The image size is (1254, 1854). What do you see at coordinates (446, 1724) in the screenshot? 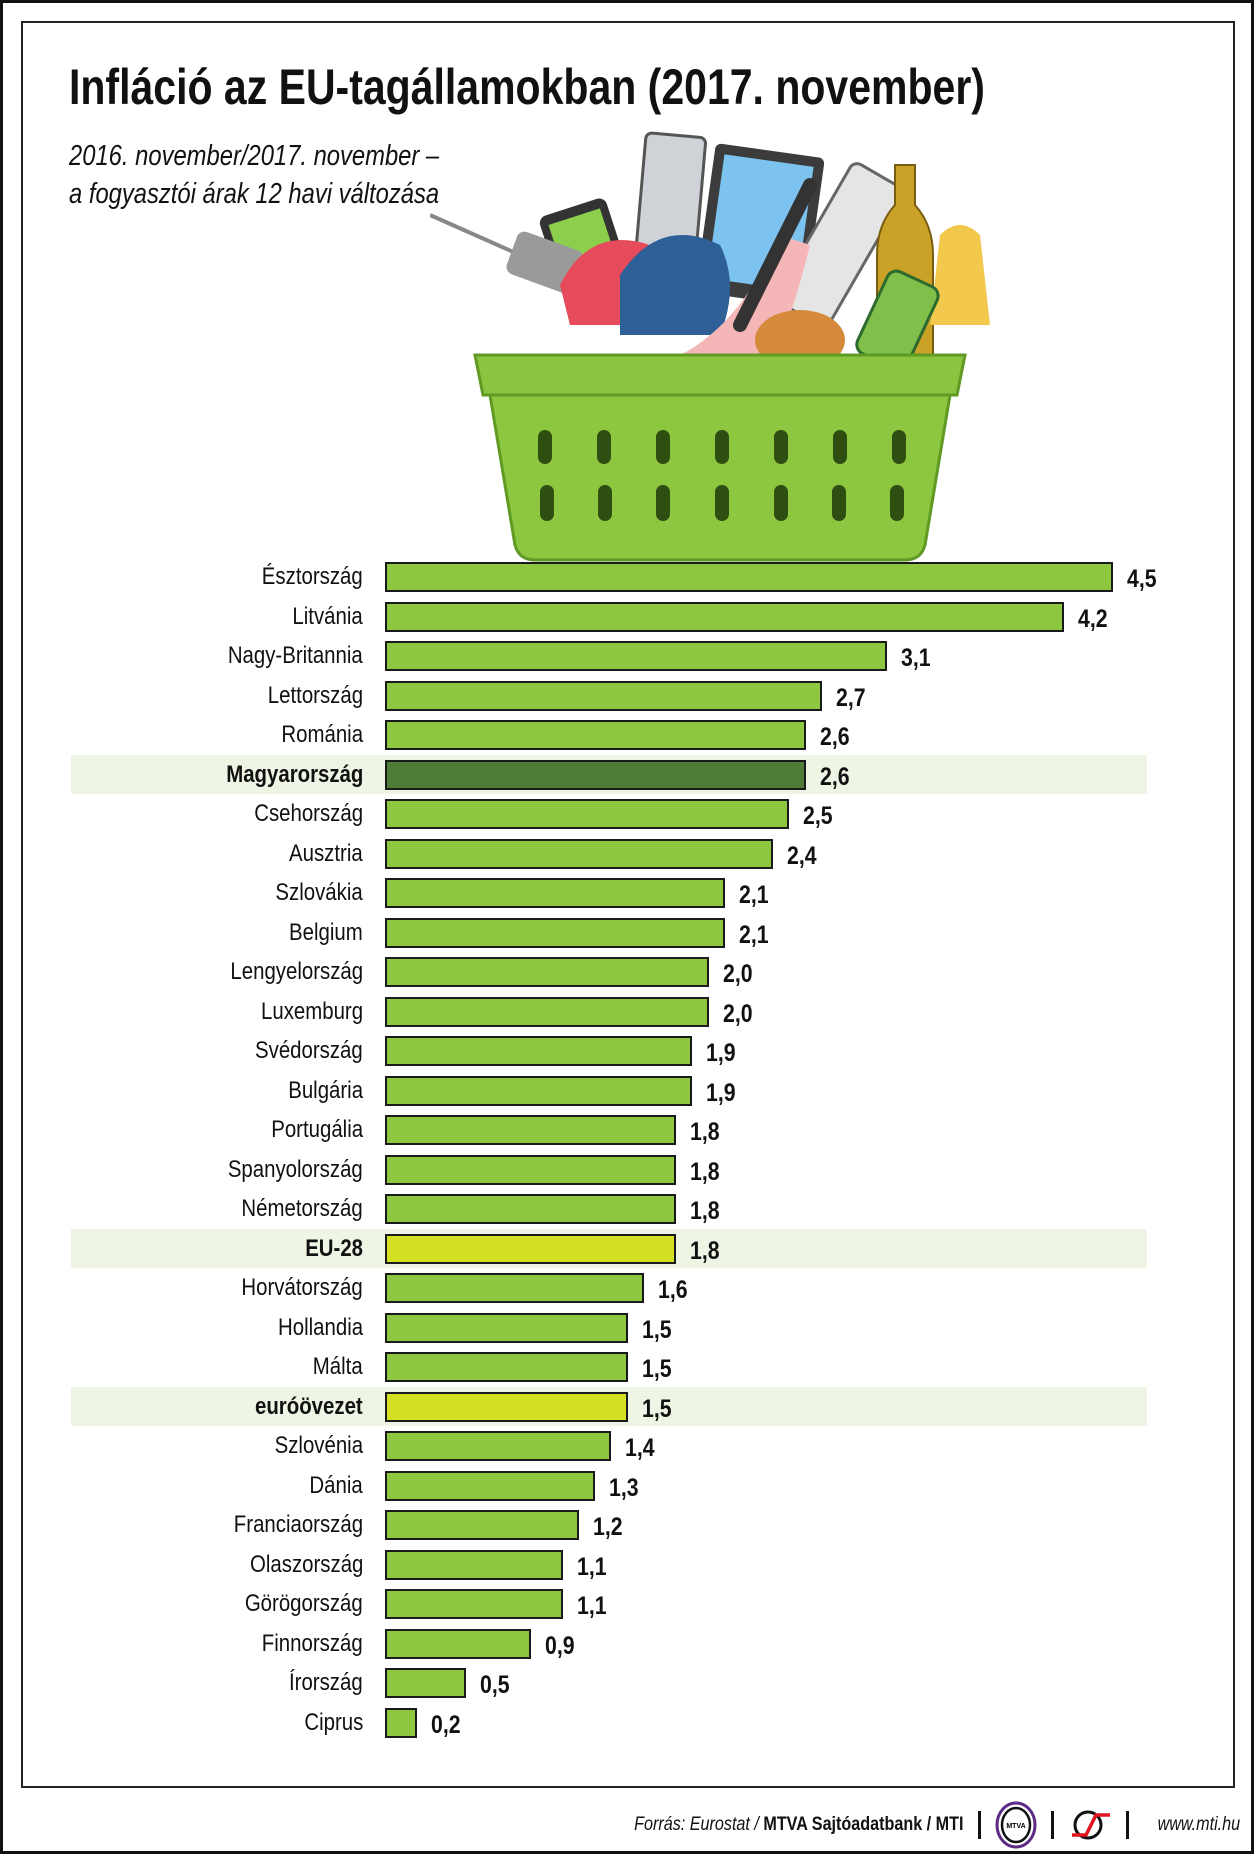
I see `value-label: 0,2` at bounding box center [446, 1724].